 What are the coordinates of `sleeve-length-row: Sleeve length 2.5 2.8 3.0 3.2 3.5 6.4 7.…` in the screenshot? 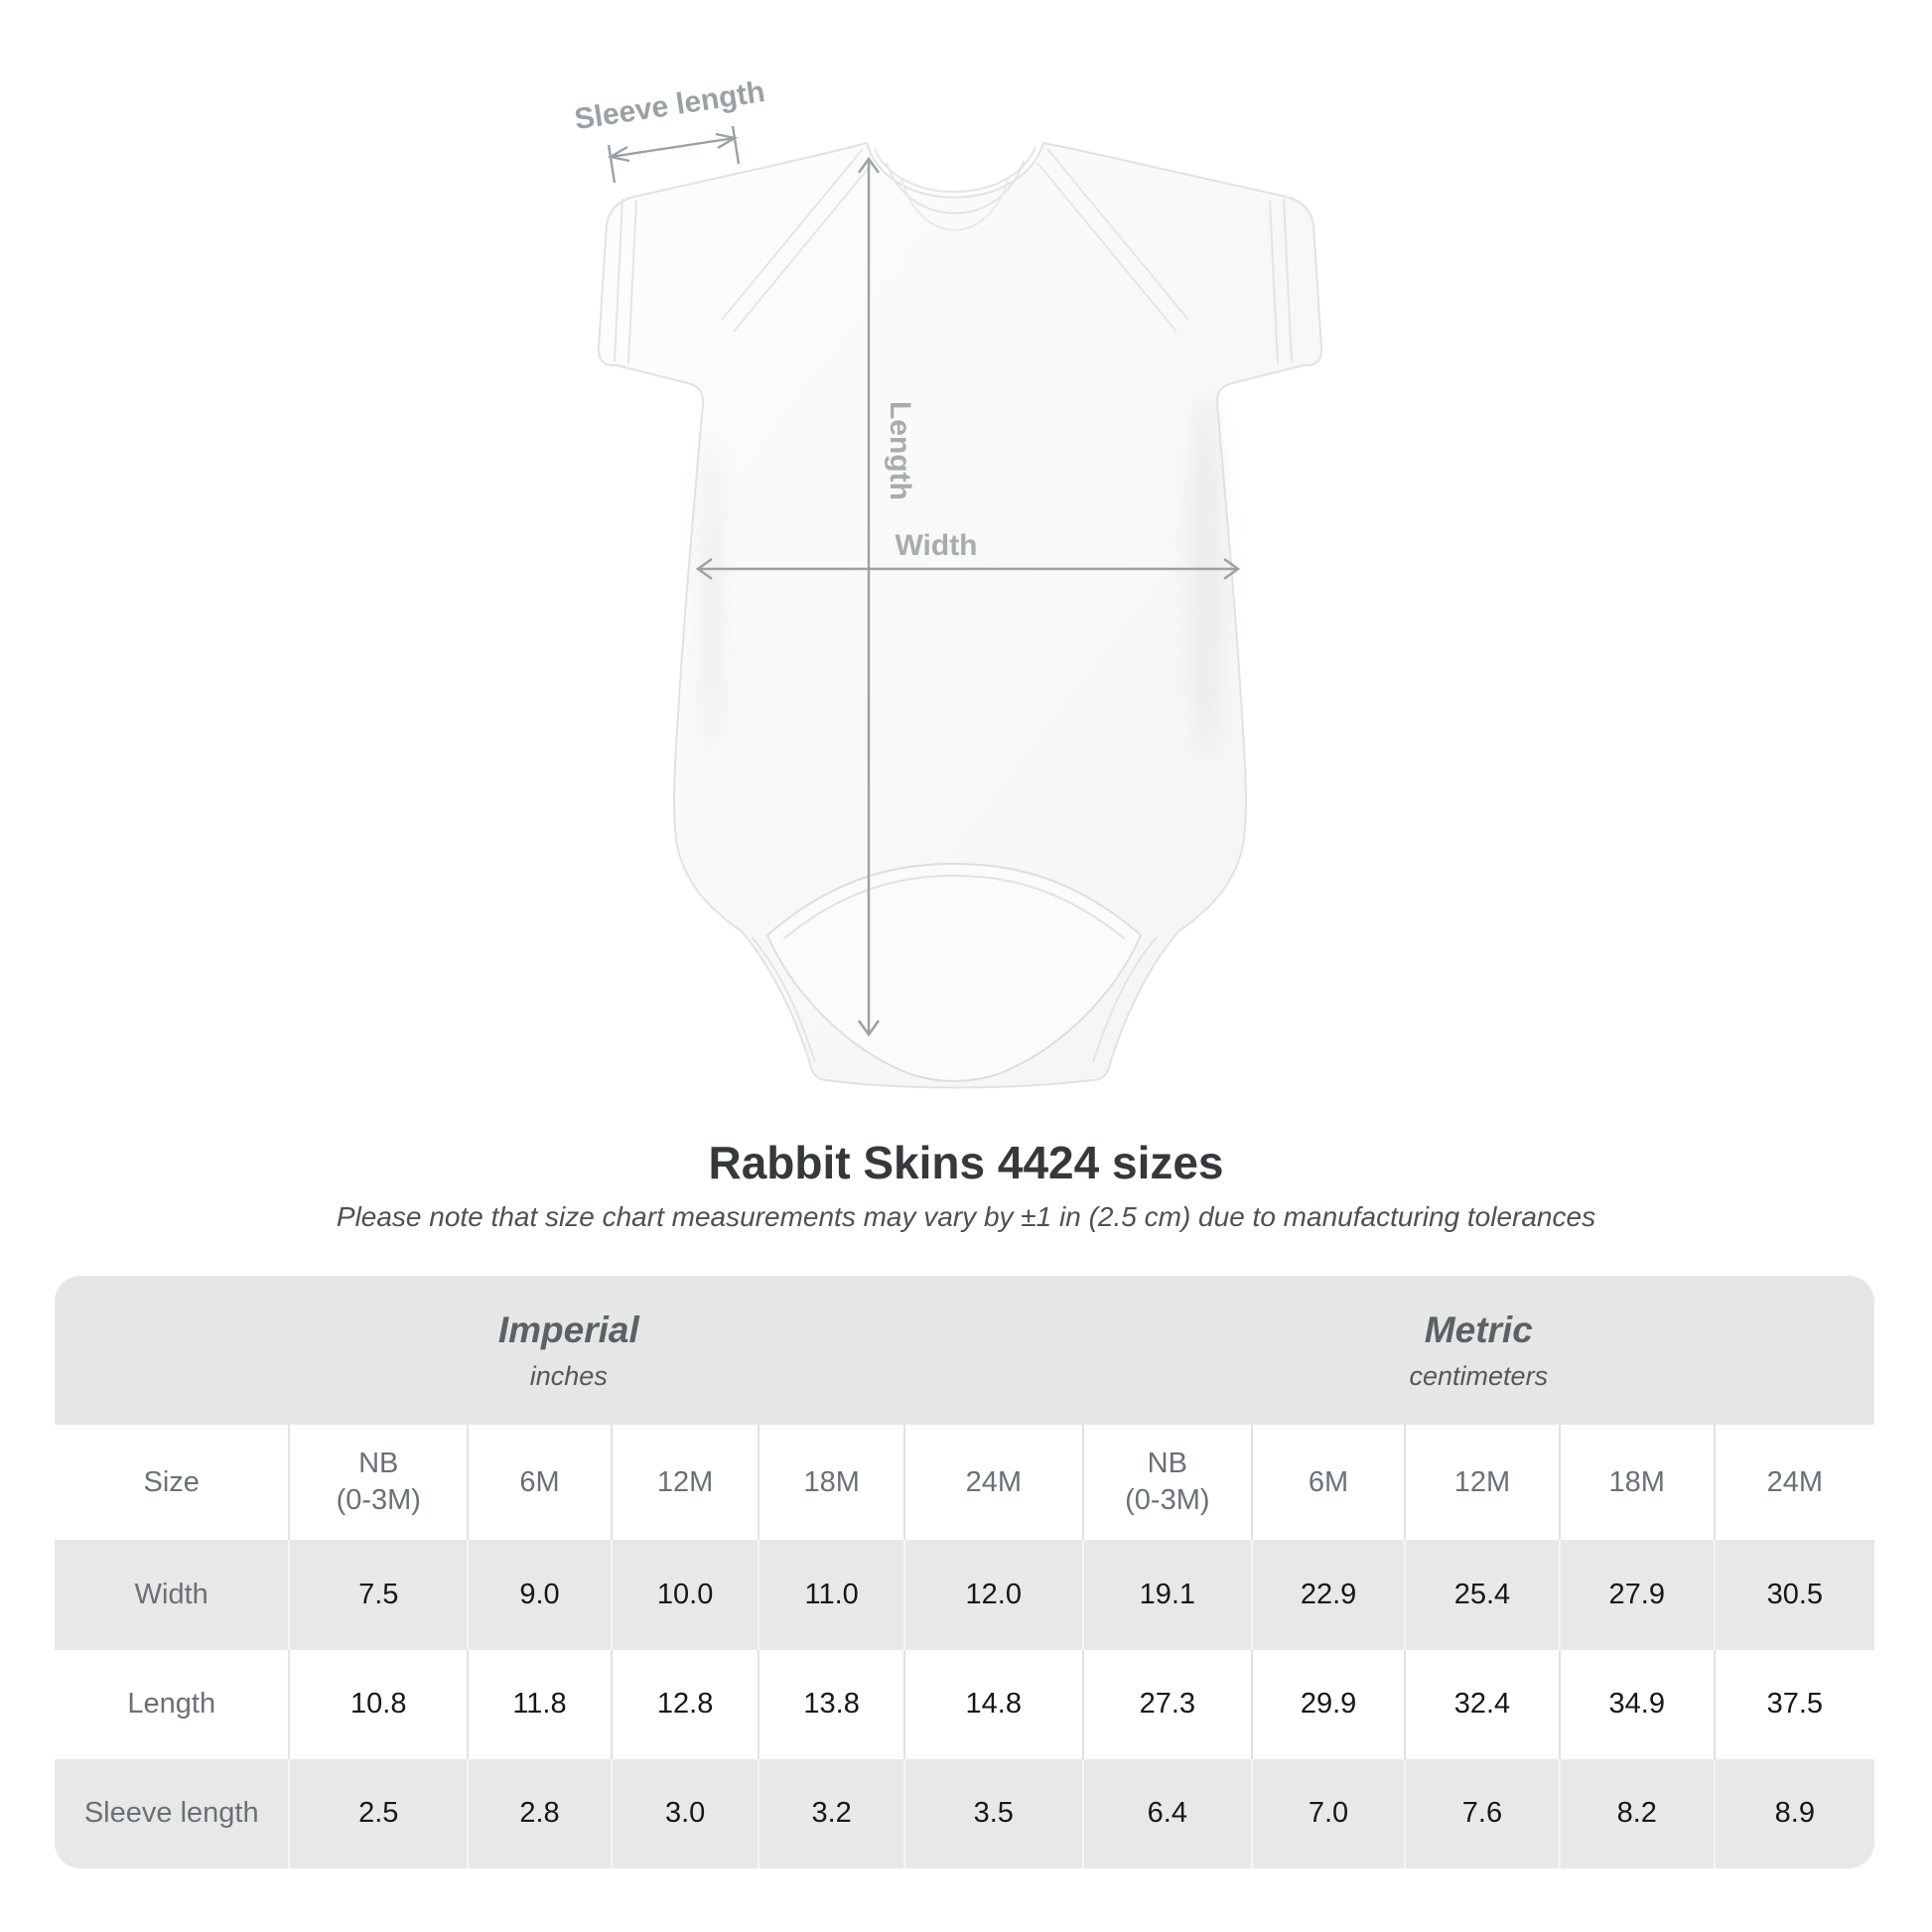 It's located at (965, 1813).